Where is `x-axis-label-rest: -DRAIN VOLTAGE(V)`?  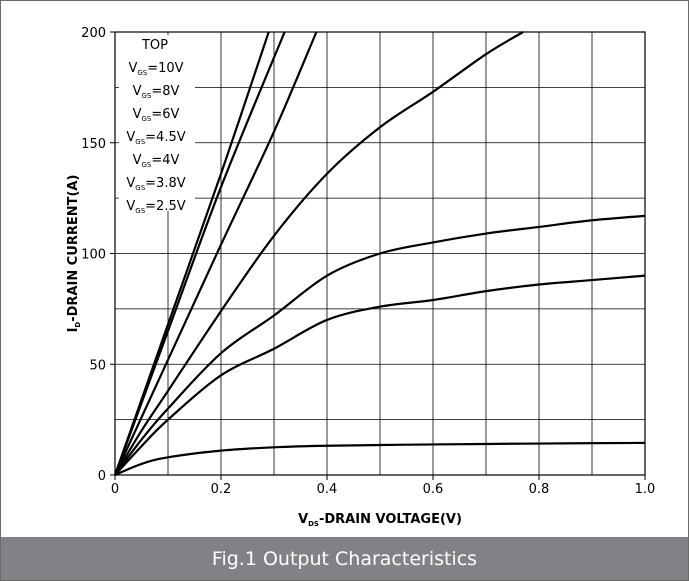 x-axis-label-rest: -DRAIN VOLTAGE(V) is located at coordinates (390, 519).